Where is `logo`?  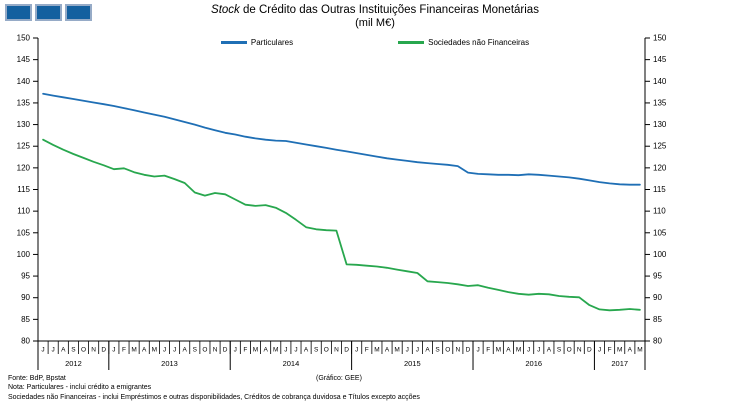 logo is located at coordinates (48, 12).